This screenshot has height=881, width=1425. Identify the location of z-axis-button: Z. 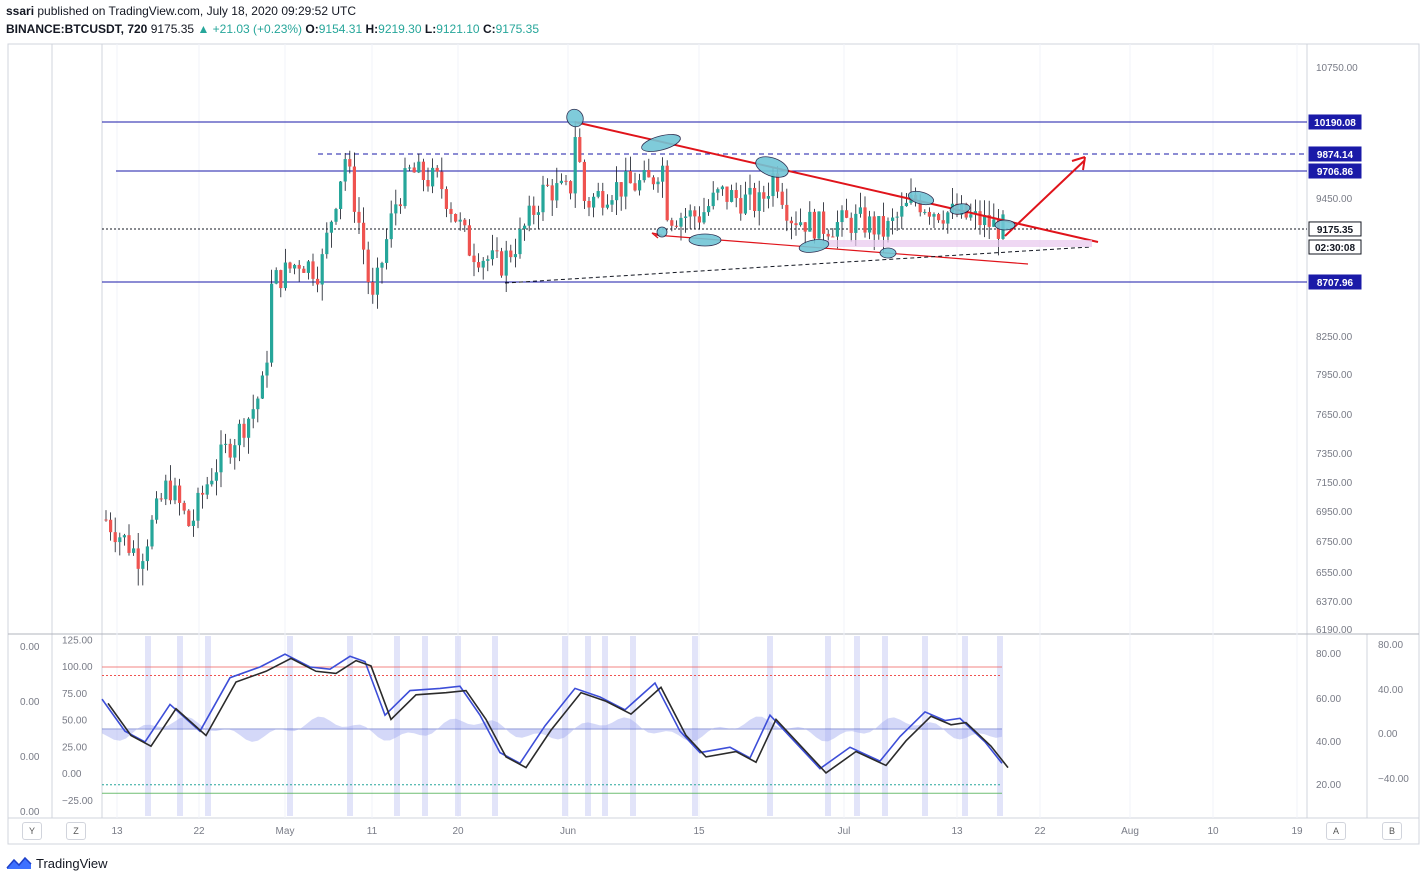
(76, 831).